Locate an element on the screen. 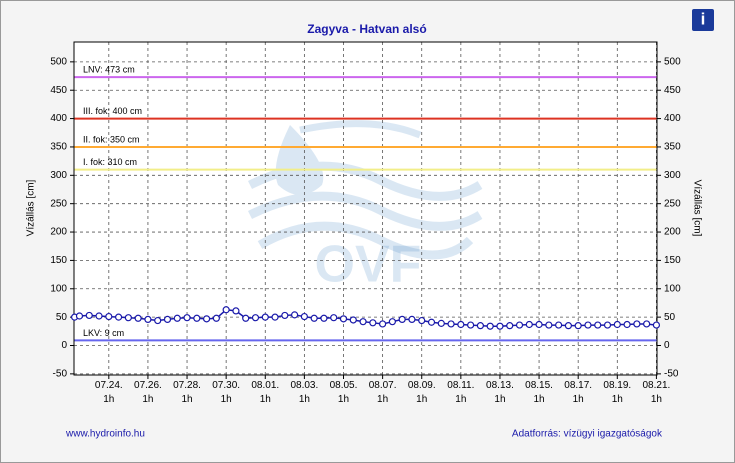 The image size is (735, 463). footer-link: www.hydroinfo.hu is located at coordinates (105, 434).